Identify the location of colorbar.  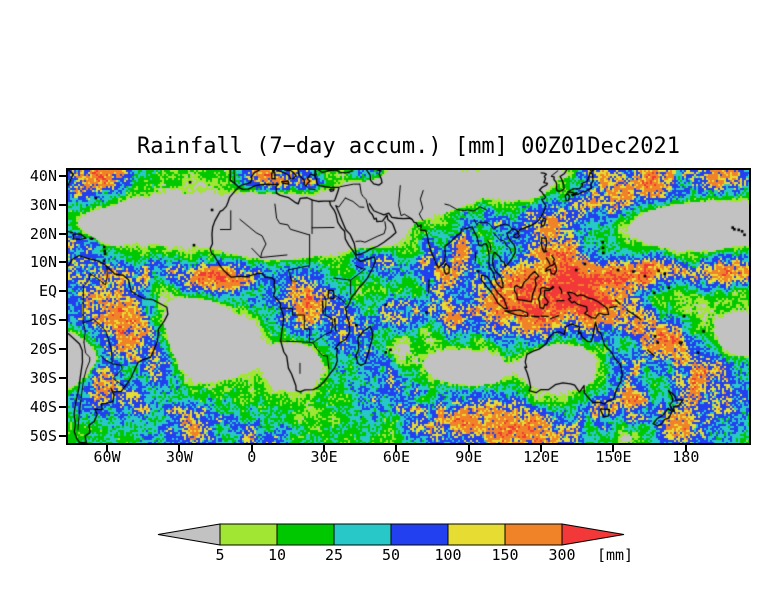
(391, 534).